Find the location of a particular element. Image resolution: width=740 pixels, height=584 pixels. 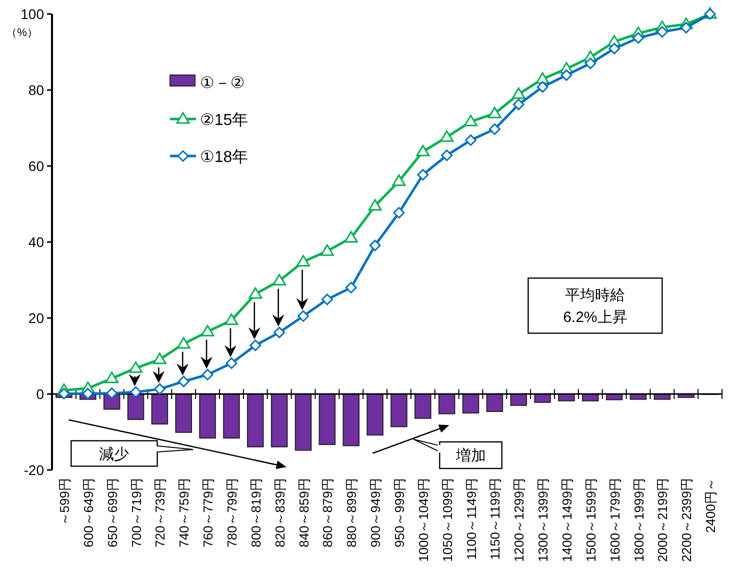

x-tick-label: 780～799円 is located at coordinates (232, 513).